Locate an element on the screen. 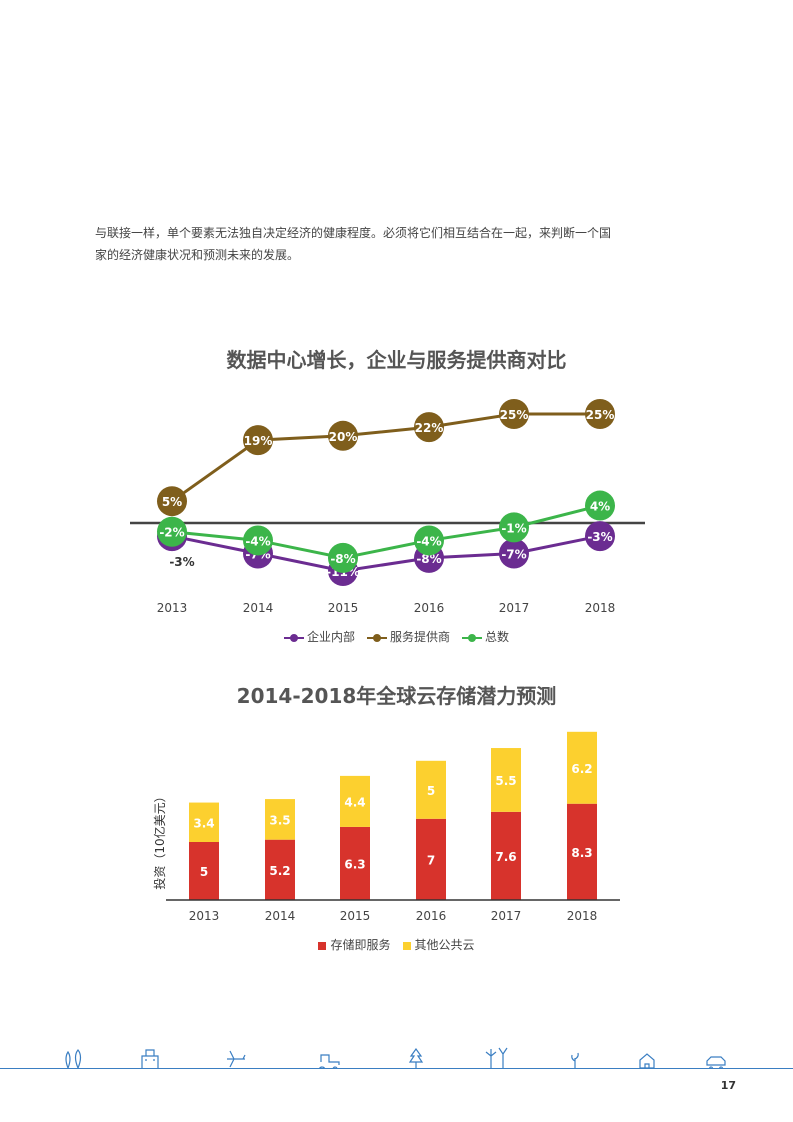 The width and height of the screenshot is (793, 1122). wind-turbine-icon is located at coordinates (496, 1057).